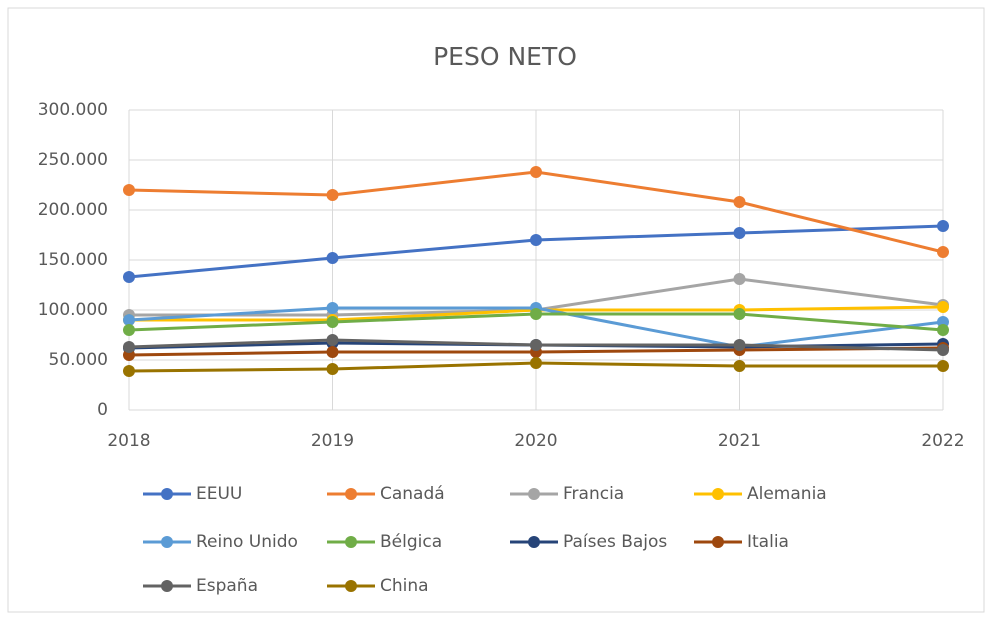 This screenshot has width=985, height=617. What do you see at coordinates (768, 542) in the screenshot?
I see `legend-label: Italia` at bounding box center [768, 542].